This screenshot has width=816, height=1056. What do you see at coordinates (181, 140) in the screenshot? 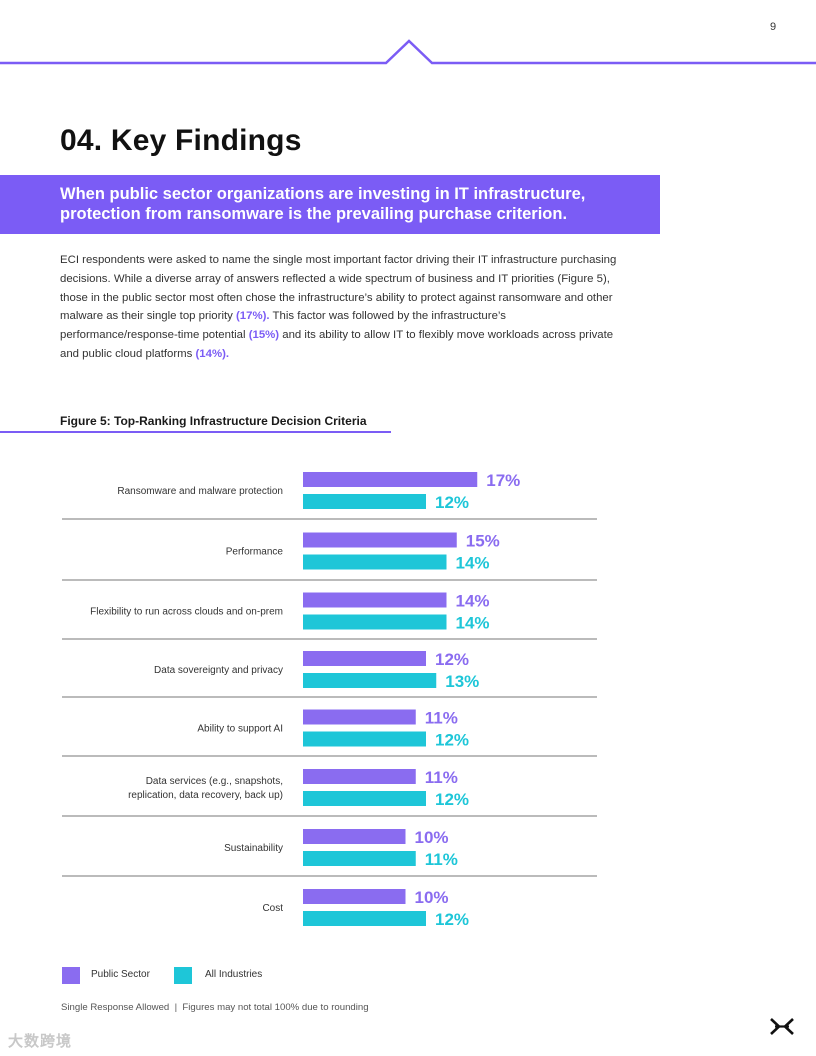
I see `section-title: 04. Key Findings` at bounding box center [181, 140].